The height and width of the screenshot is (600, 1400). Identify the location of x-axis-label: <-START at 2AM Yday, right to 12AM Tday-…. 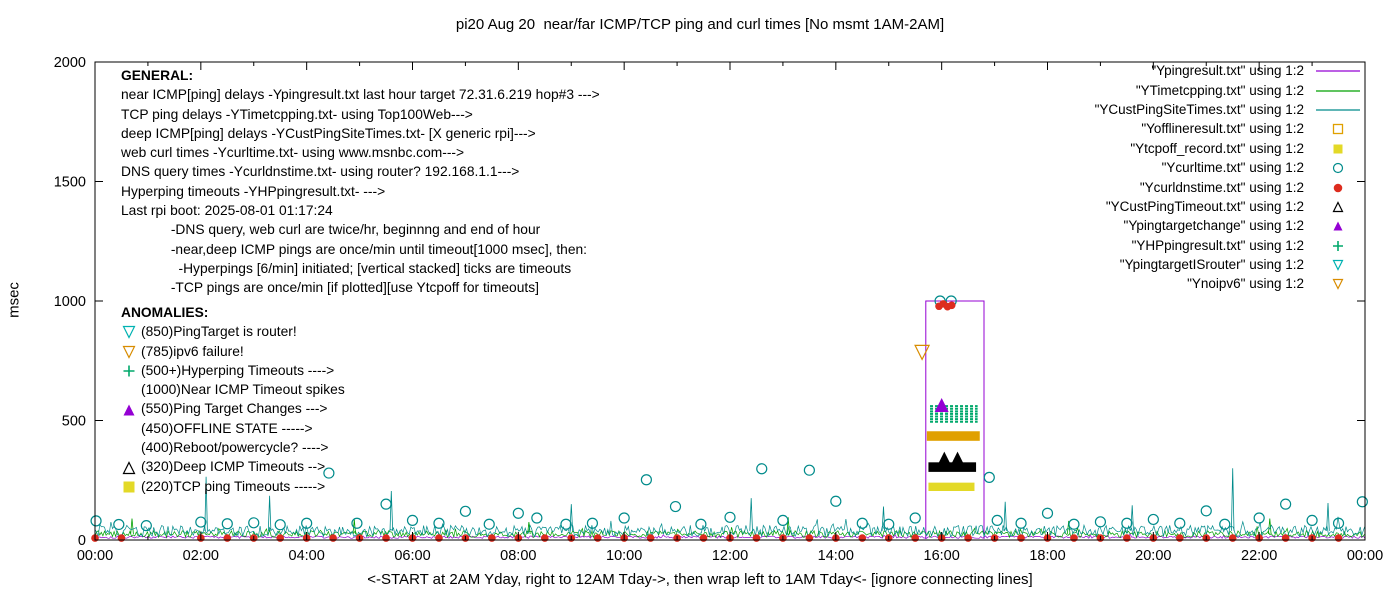
(700, 579).